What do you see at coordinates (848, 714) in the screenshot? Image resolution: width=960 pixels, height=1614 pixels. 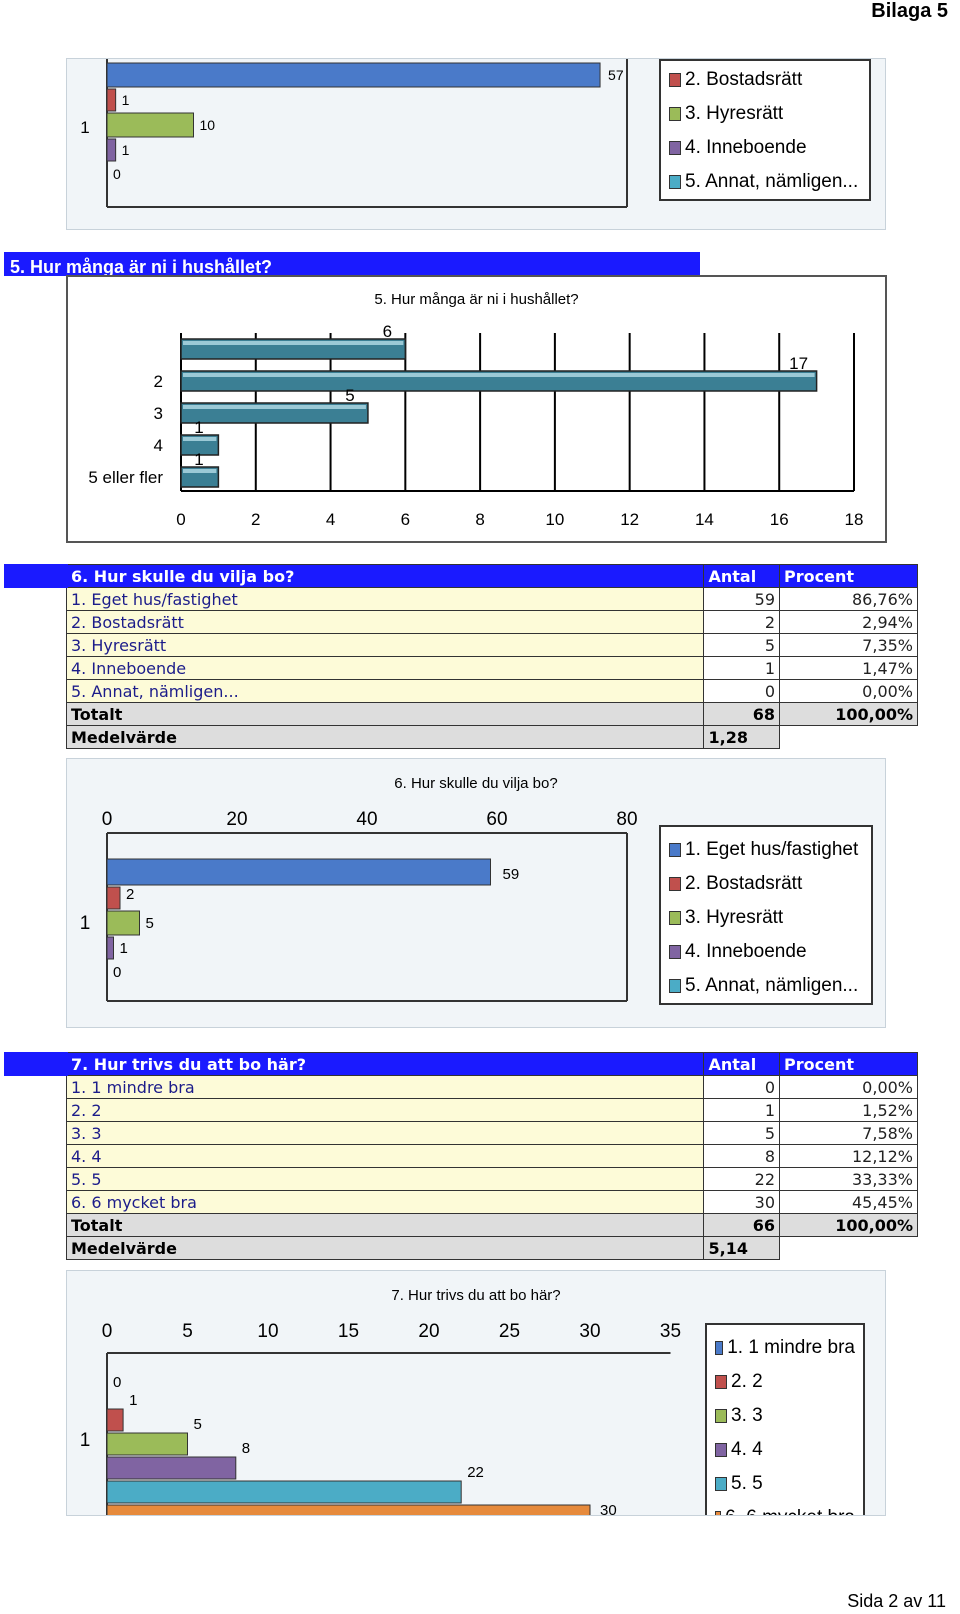 I see `q6-total-procent: 100,00%` at bounding box center [848, 714].